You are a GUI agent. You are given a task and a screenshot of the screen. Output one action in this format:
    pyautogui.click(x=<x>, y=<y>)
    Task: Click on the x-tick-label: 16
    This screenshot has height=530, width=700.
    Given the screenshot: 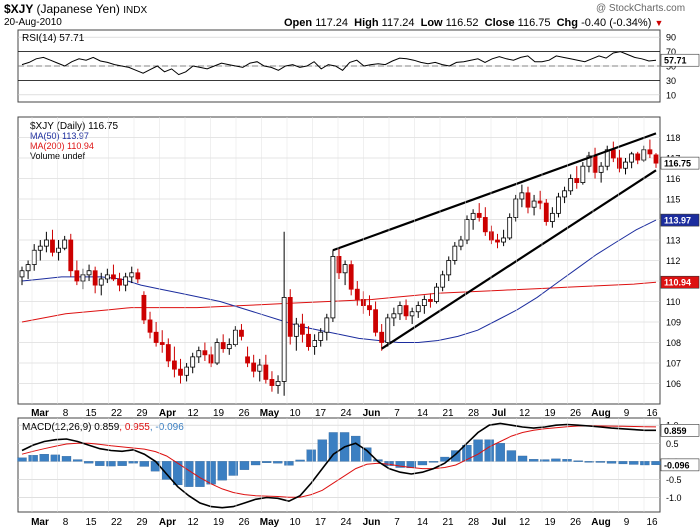 What is the action you would take?
    pyautogui.click(x=652, y=413)
    